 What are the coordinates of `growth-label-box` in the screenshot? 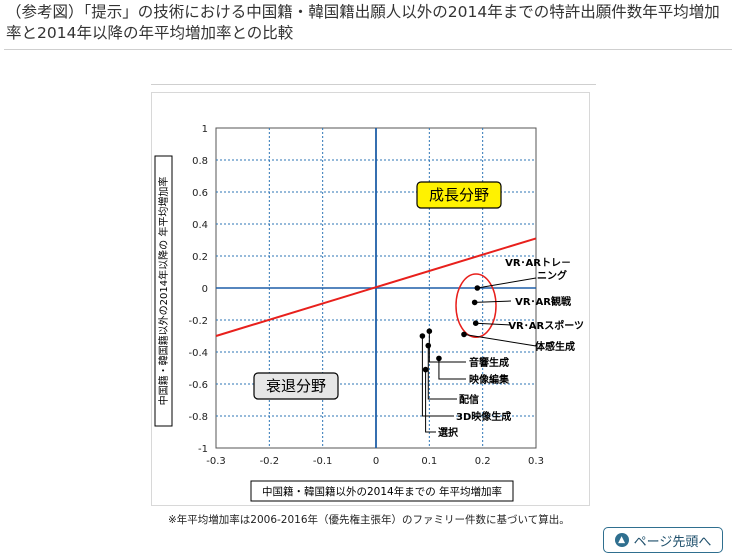 It's located at (459, 195).